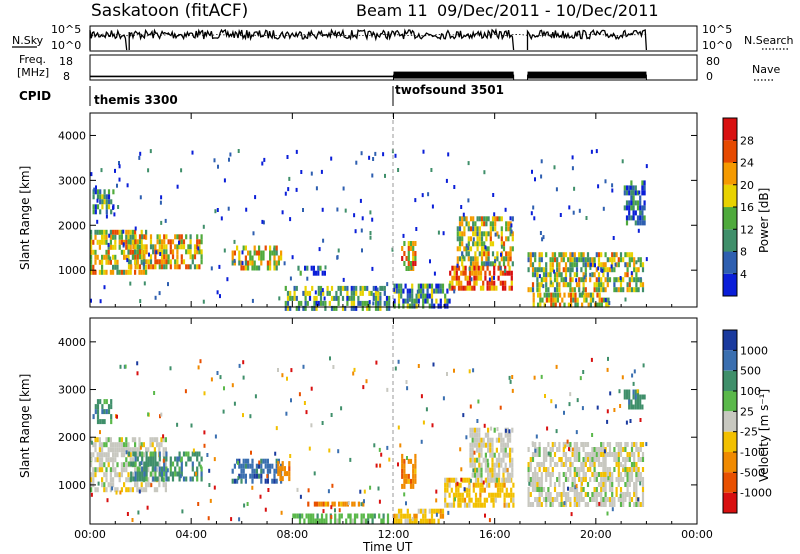  What do you see at coordinates (35, 96) in the screenshot?
I see `cpid-label: CPID` at bounding box center [35, 96].